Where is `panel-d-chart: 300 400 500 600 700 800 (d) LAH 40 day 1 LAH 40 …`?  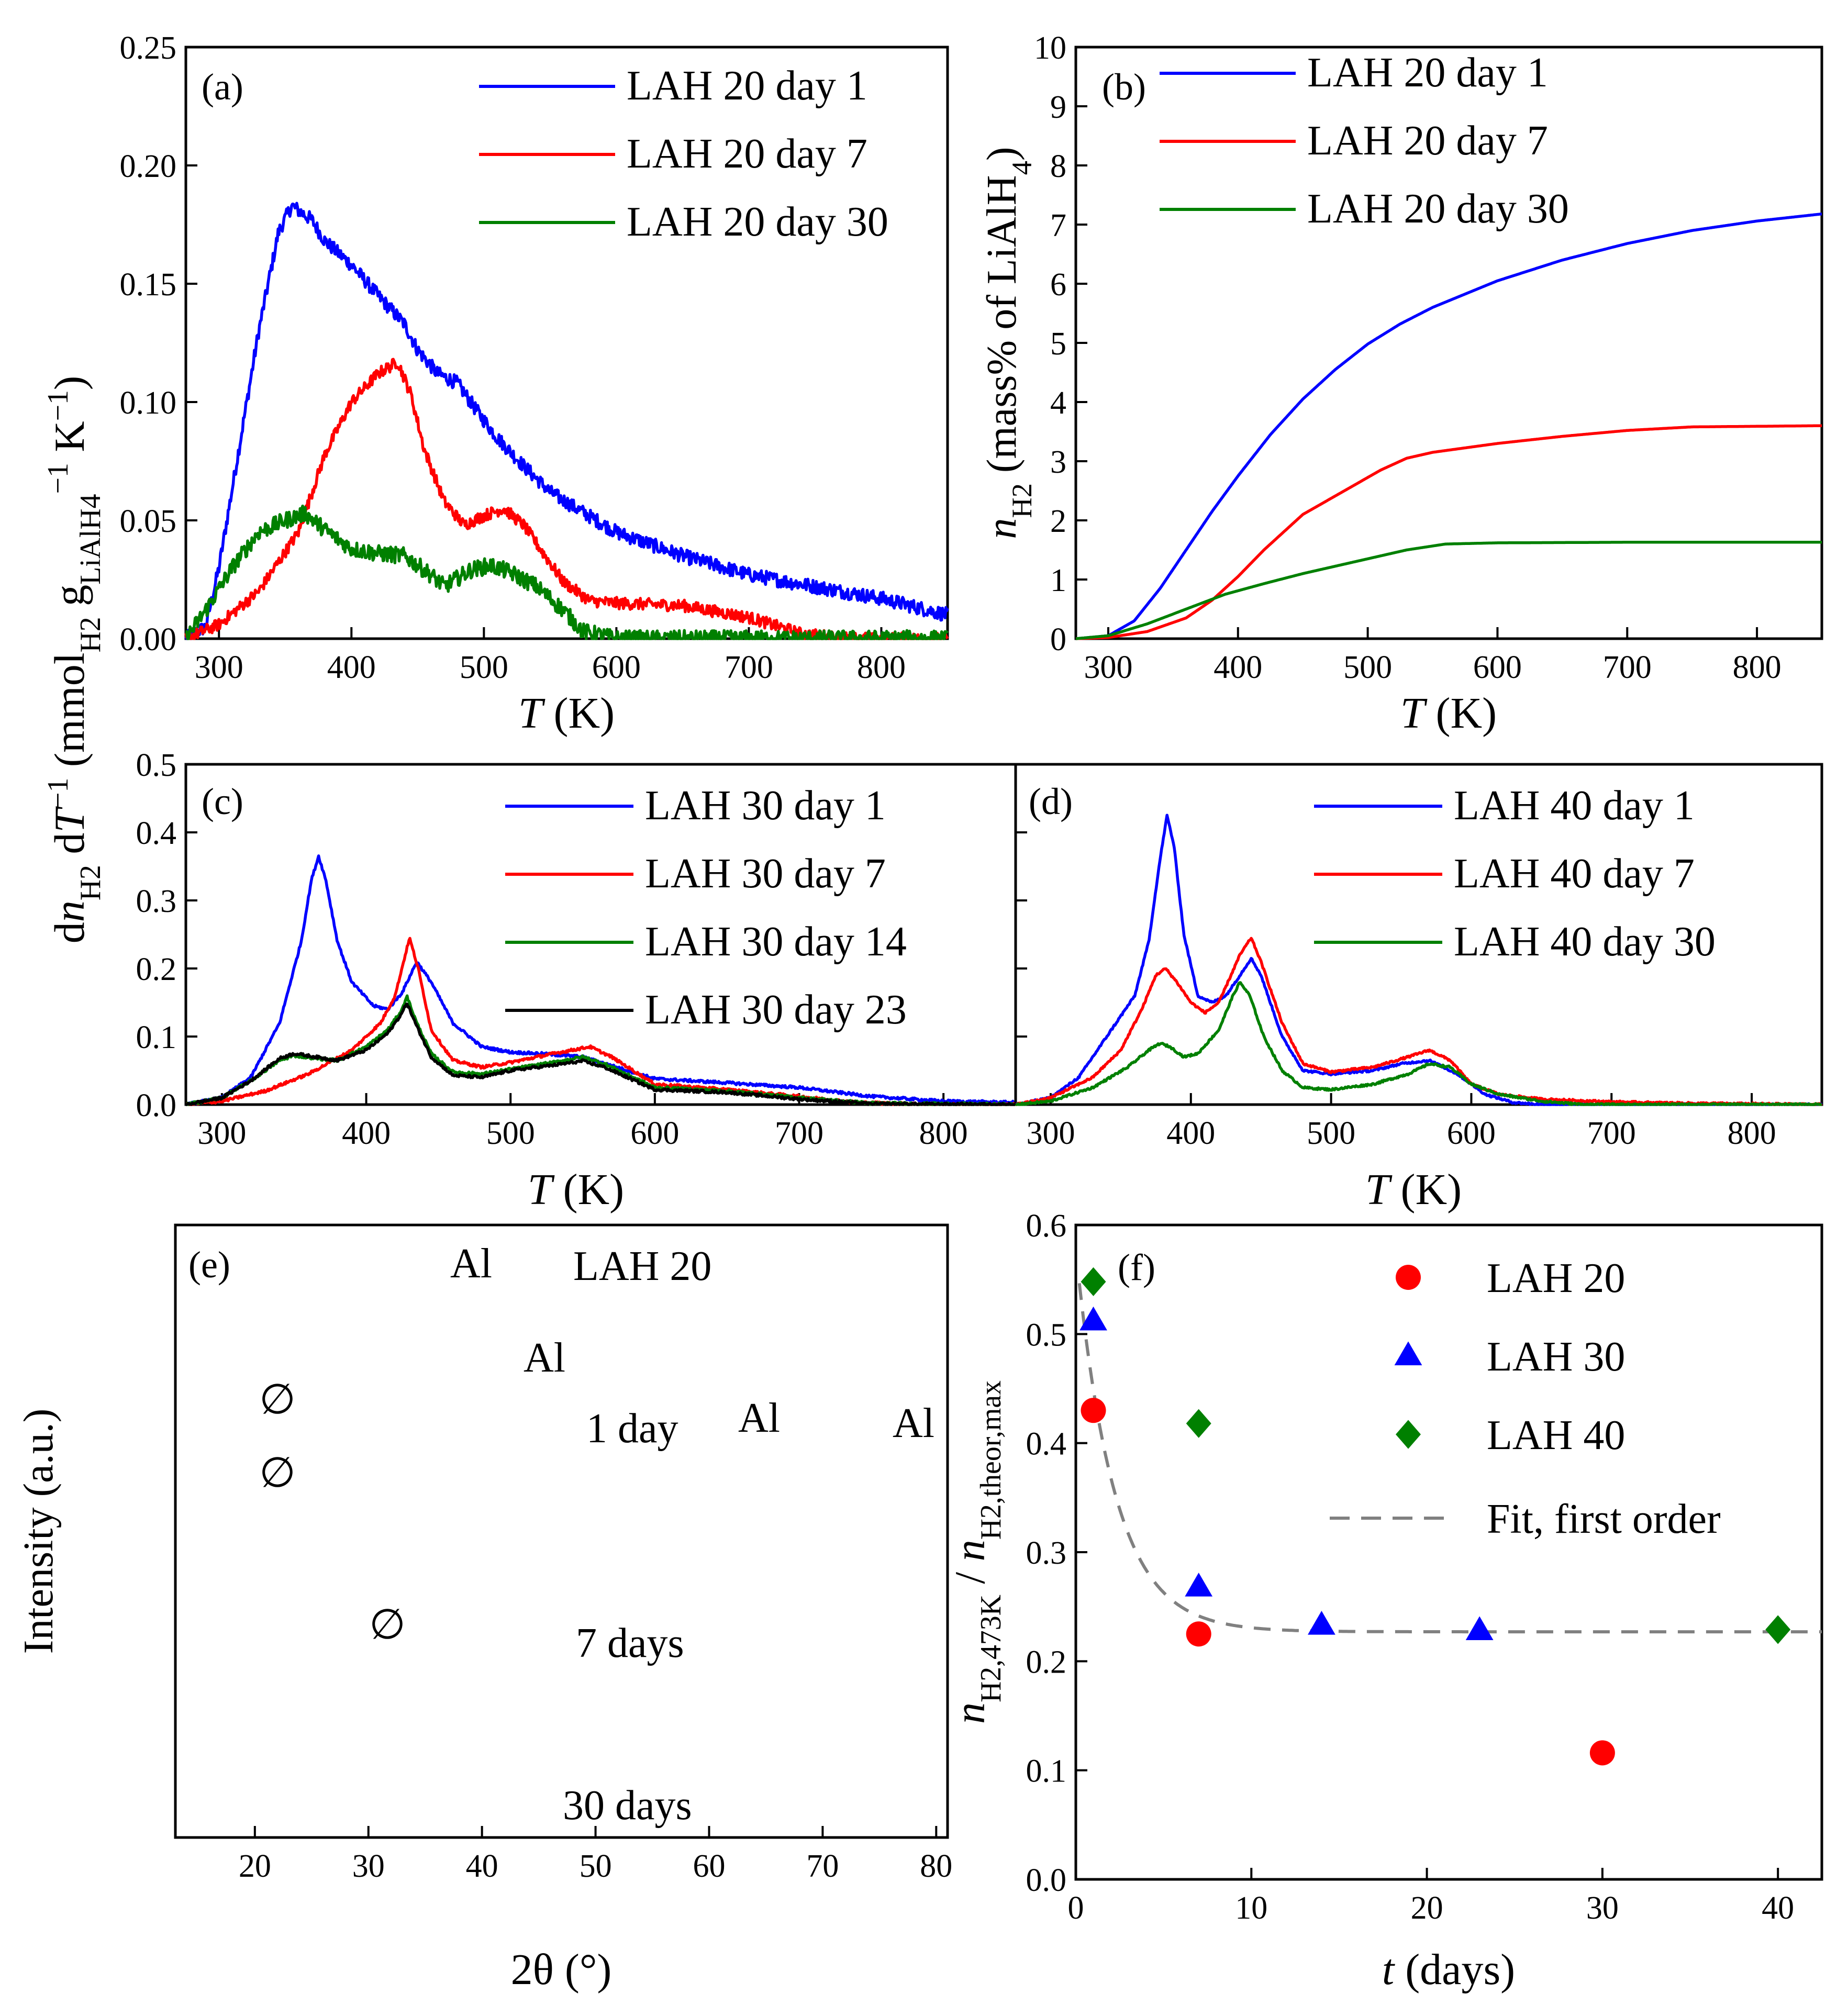 panel-d-chart: 300 400 500 600 700 800 (d) LAH 40 day 1 LAH 40 … is located at coordinates (1418, 988).